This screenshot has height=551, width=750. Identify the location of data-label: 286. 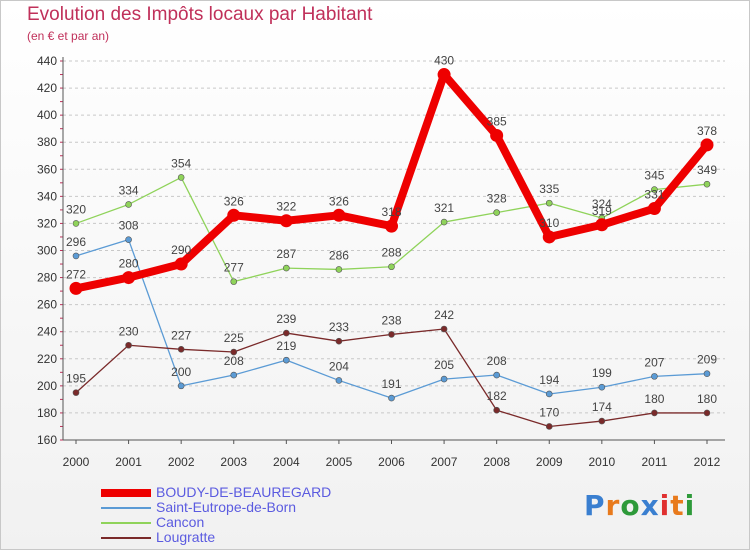
(339, 255).